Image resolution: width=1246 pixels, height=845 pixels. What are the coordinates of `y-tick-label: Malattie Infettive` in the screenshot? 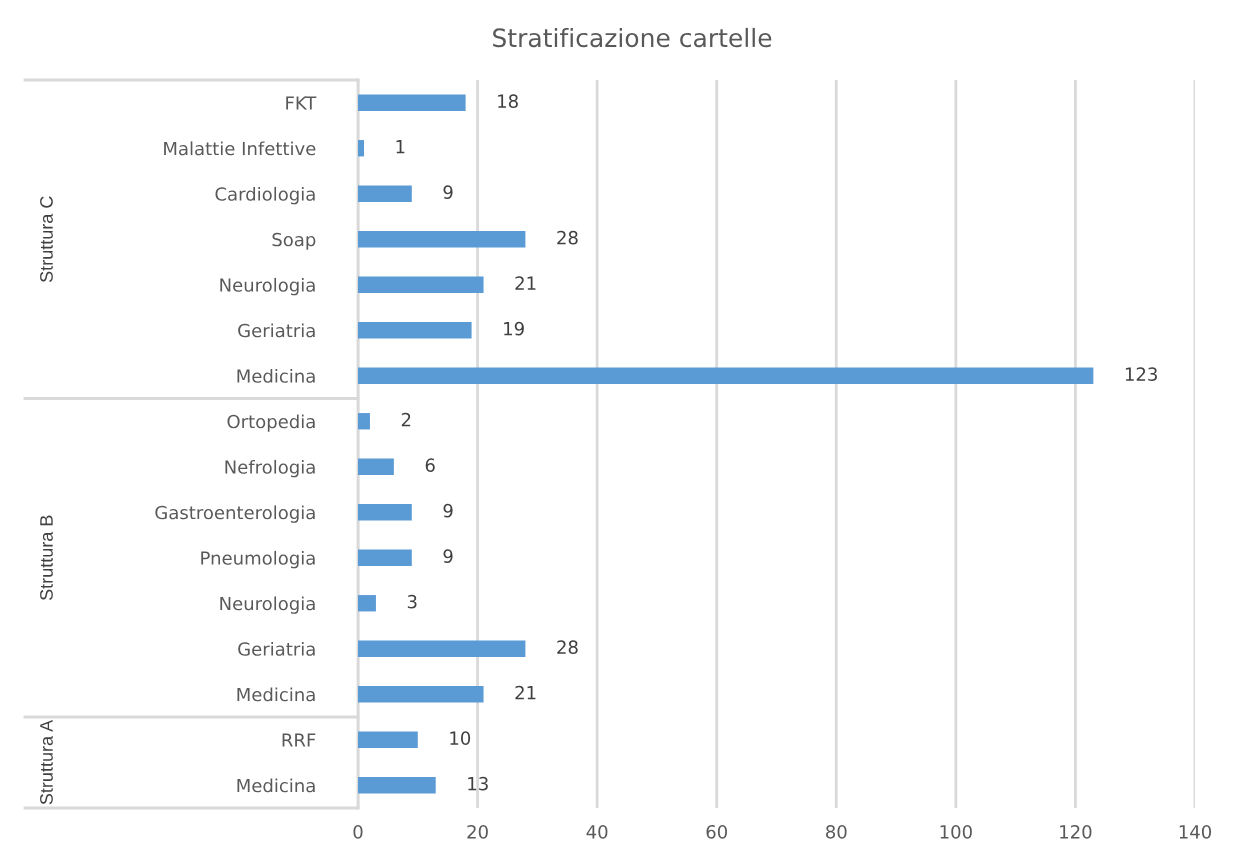 It's located at (240, 148).